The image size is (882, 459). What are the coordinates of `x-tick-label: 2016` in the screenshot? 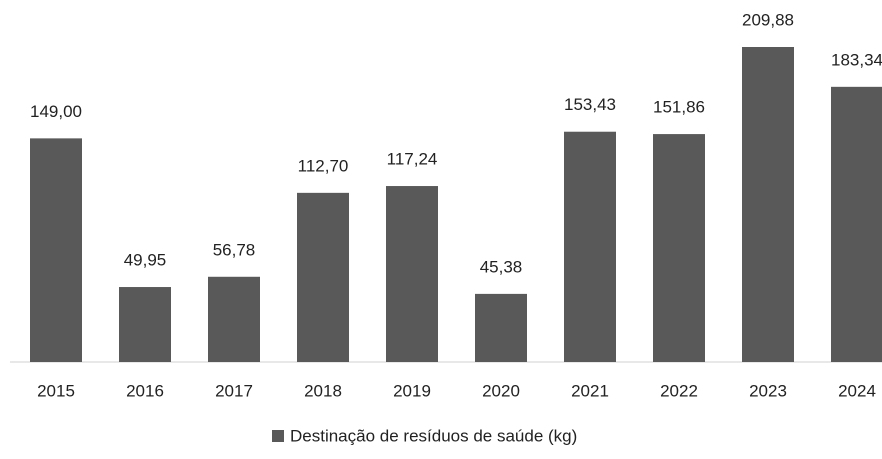 It's located at (145, 390).